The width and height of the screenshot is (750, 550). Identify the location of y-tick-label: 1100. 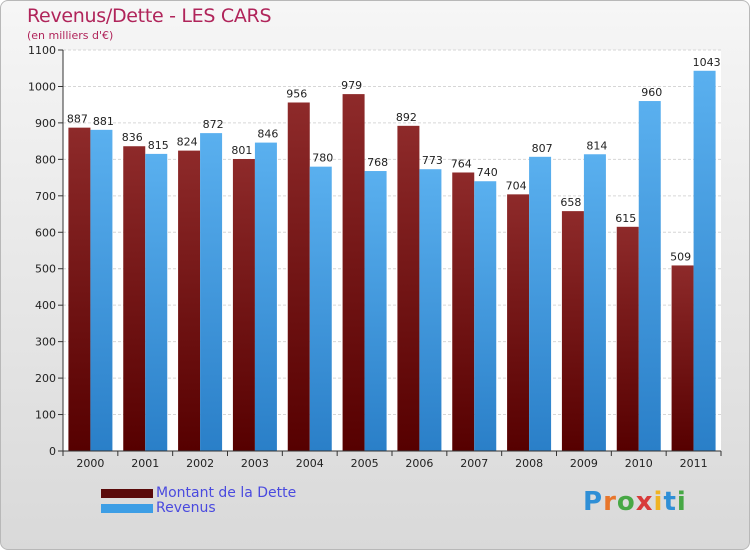
(42, 50).